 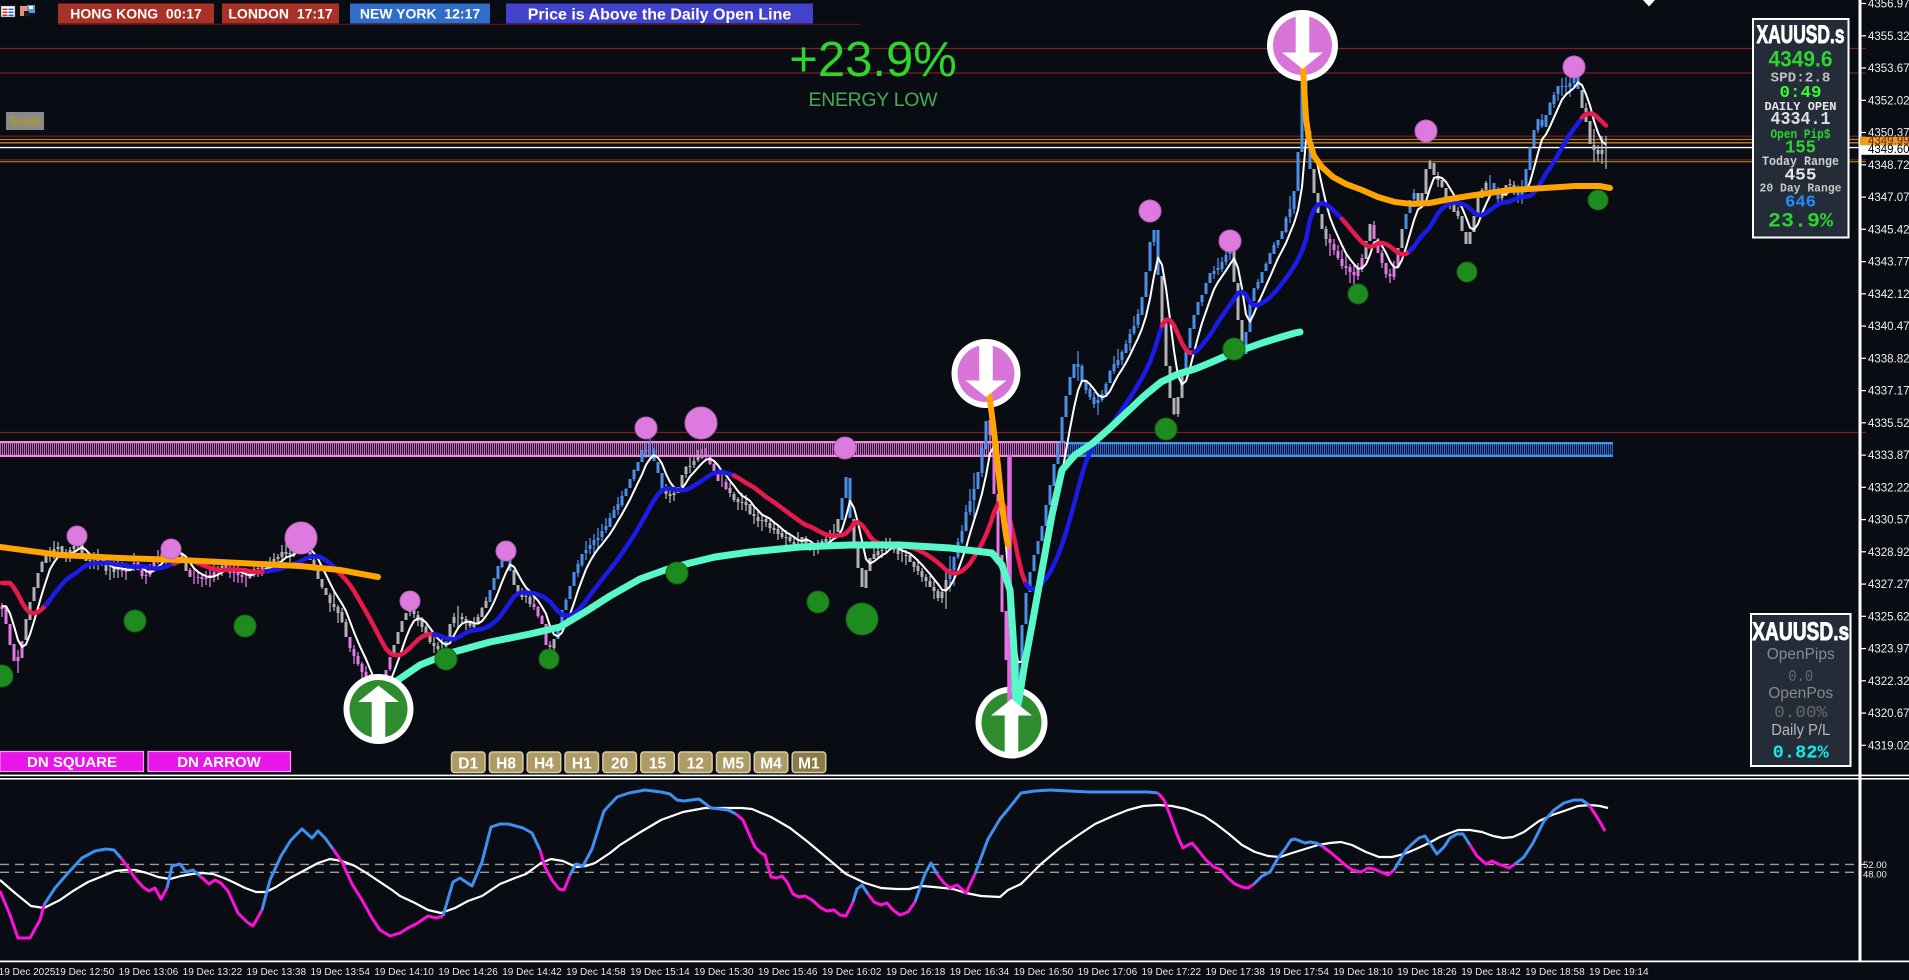 I want to click on svg-text: 19 Dec 16:02, so click(x=852, y=972).